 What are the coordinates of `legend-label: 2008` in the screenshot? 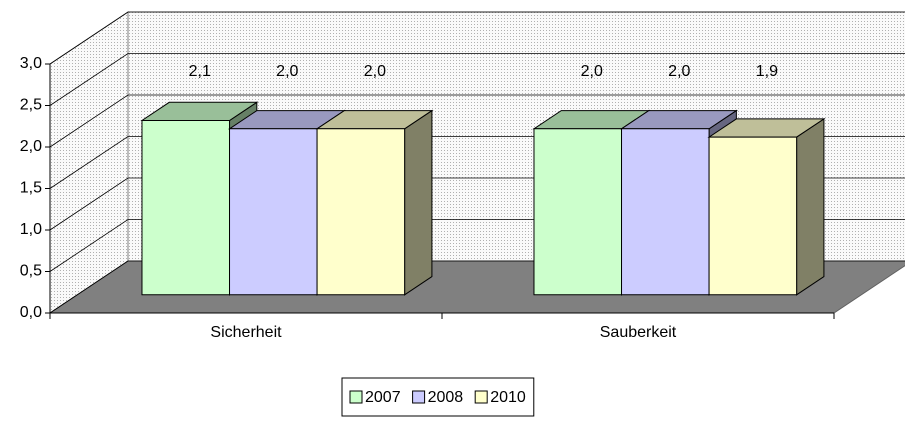 It's located at (446, 397).